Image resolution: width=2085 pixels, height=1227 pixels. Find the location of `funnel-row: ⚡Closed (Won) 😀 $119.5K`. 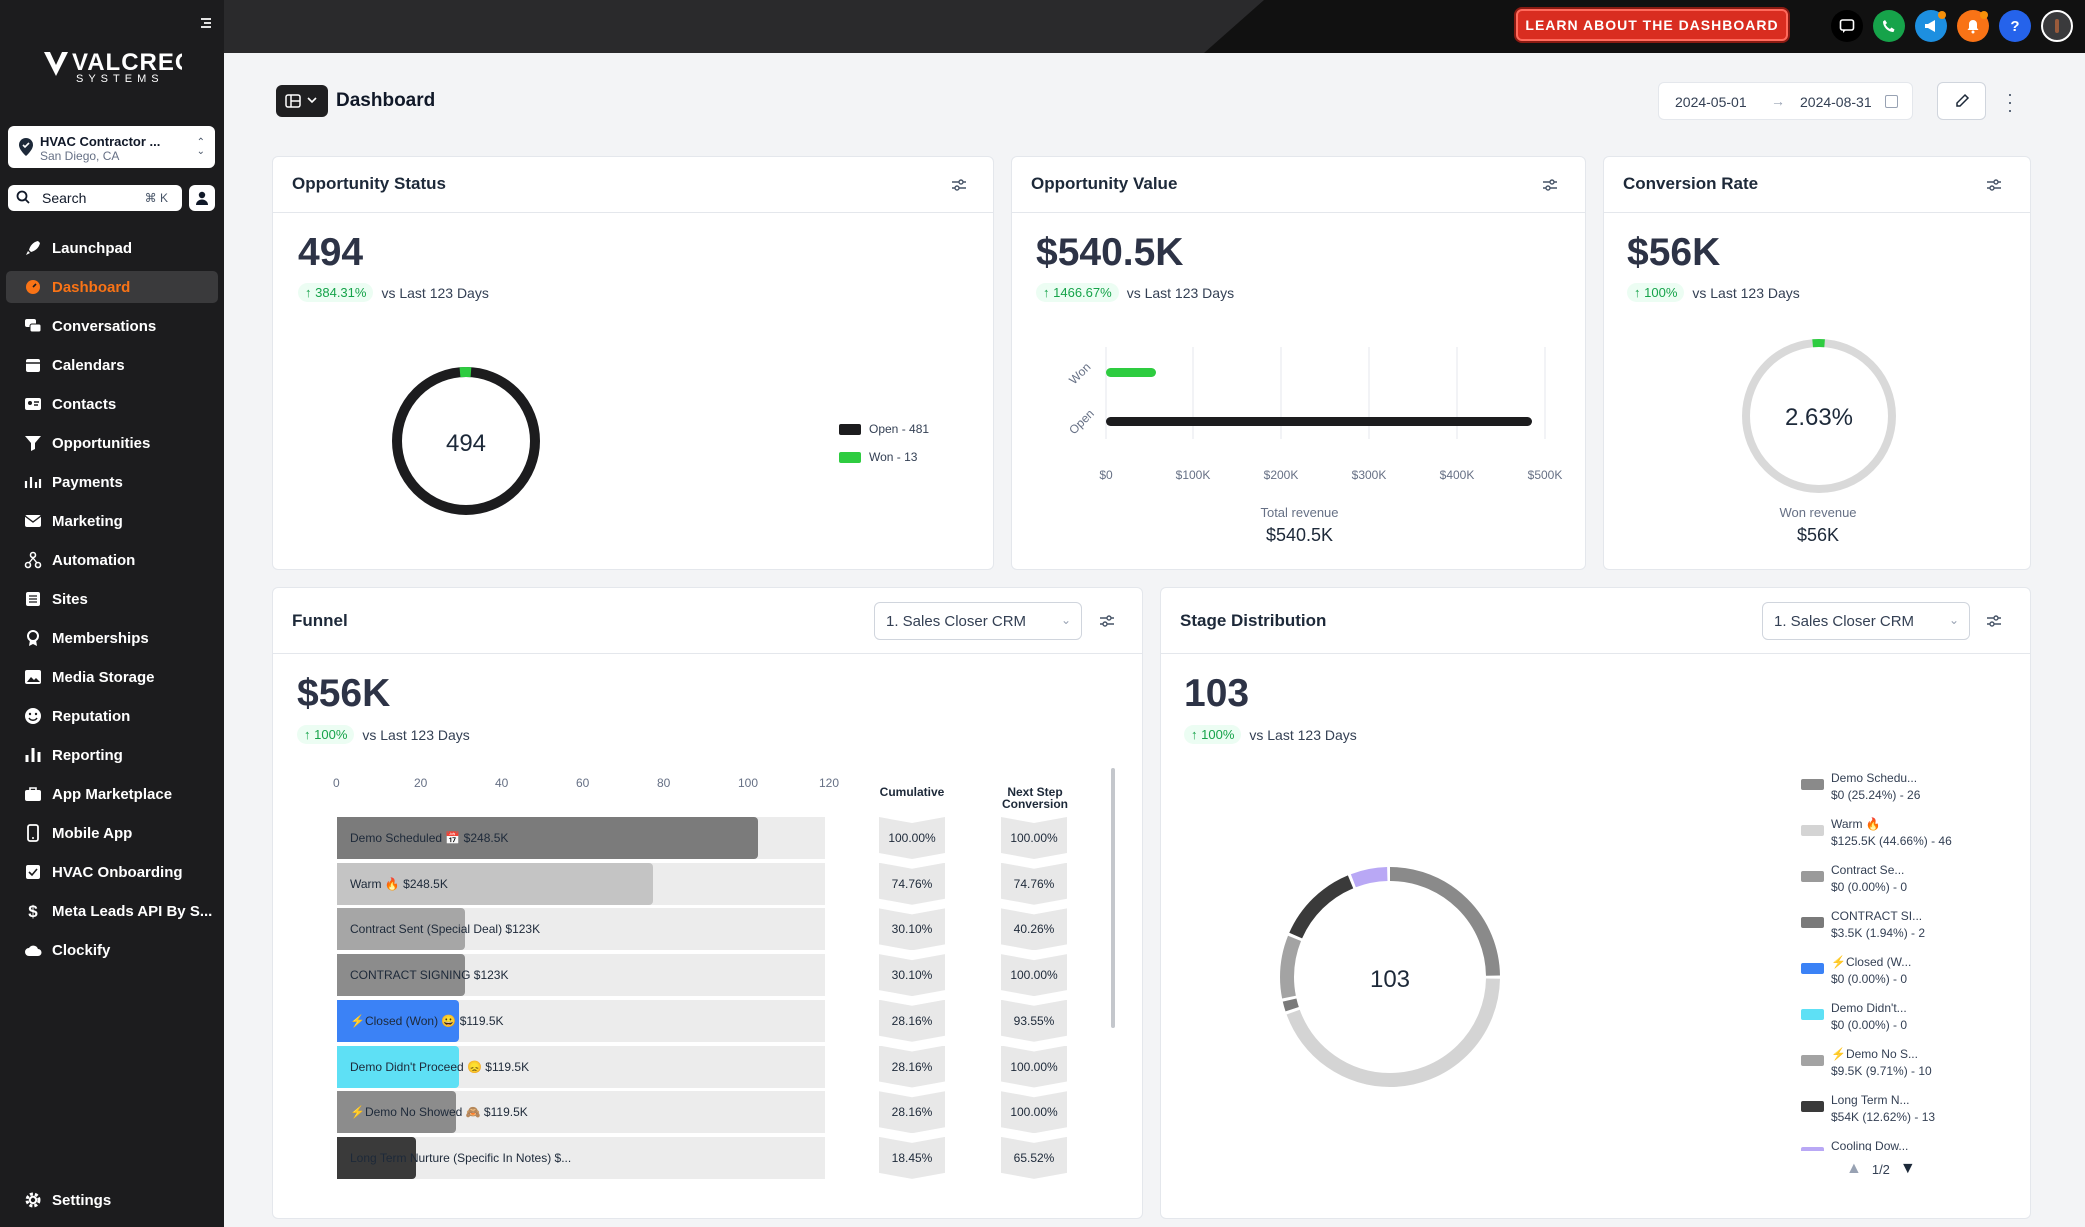

funnel-row: ⚡Closed (Won) 😀 $119.5K is located at coordinates (581, 1020).